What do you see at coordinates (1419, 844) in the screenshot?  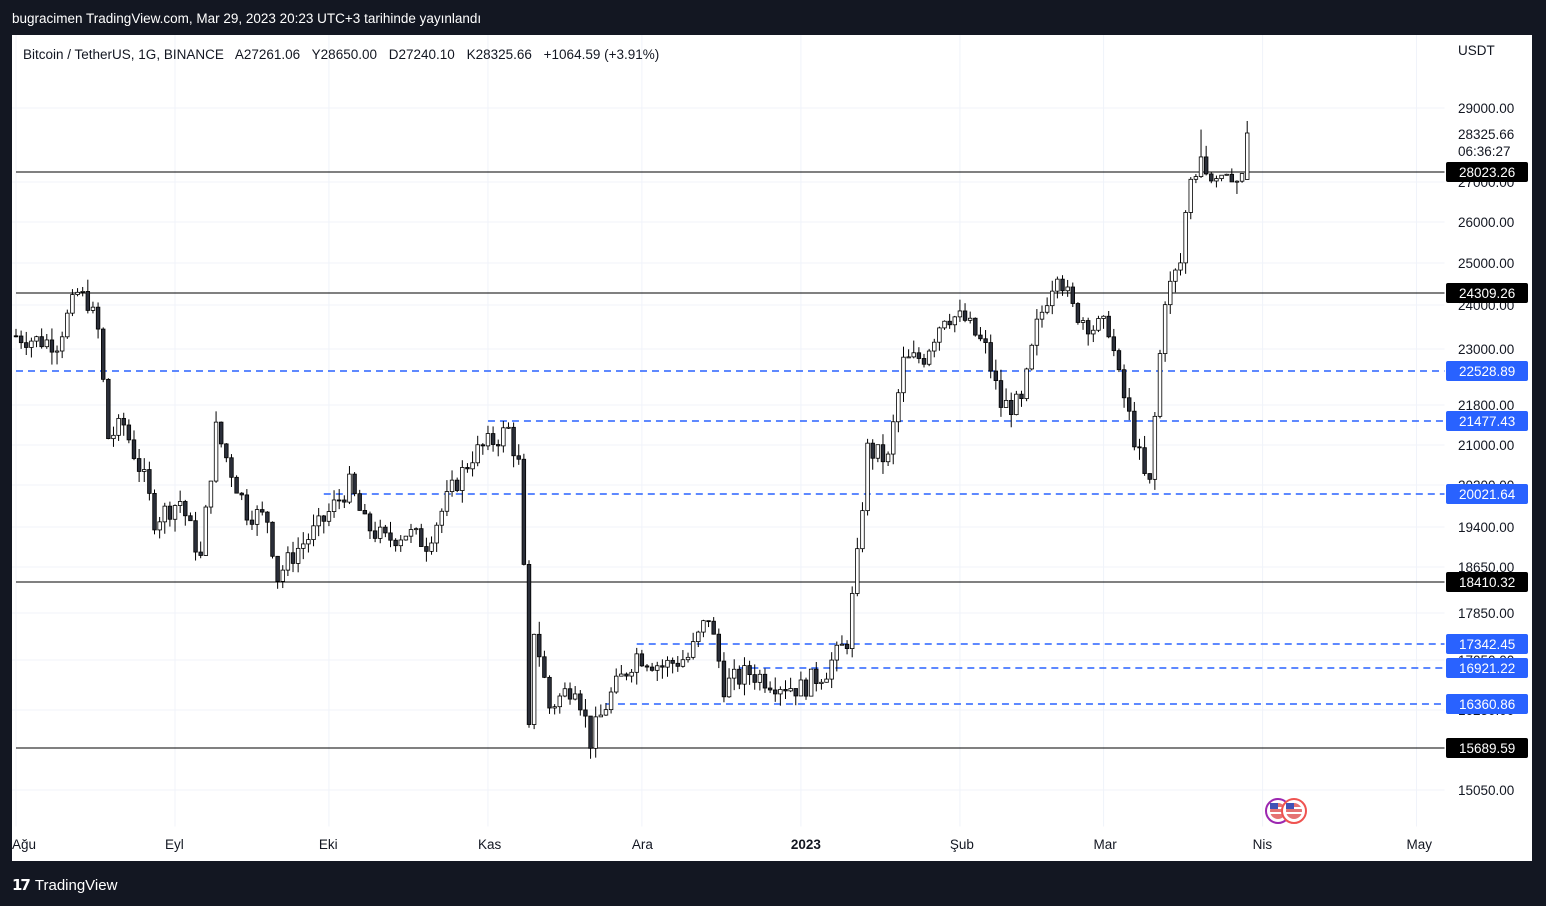 I see `time-tick-may: May` at bounding box center [1419, 844].